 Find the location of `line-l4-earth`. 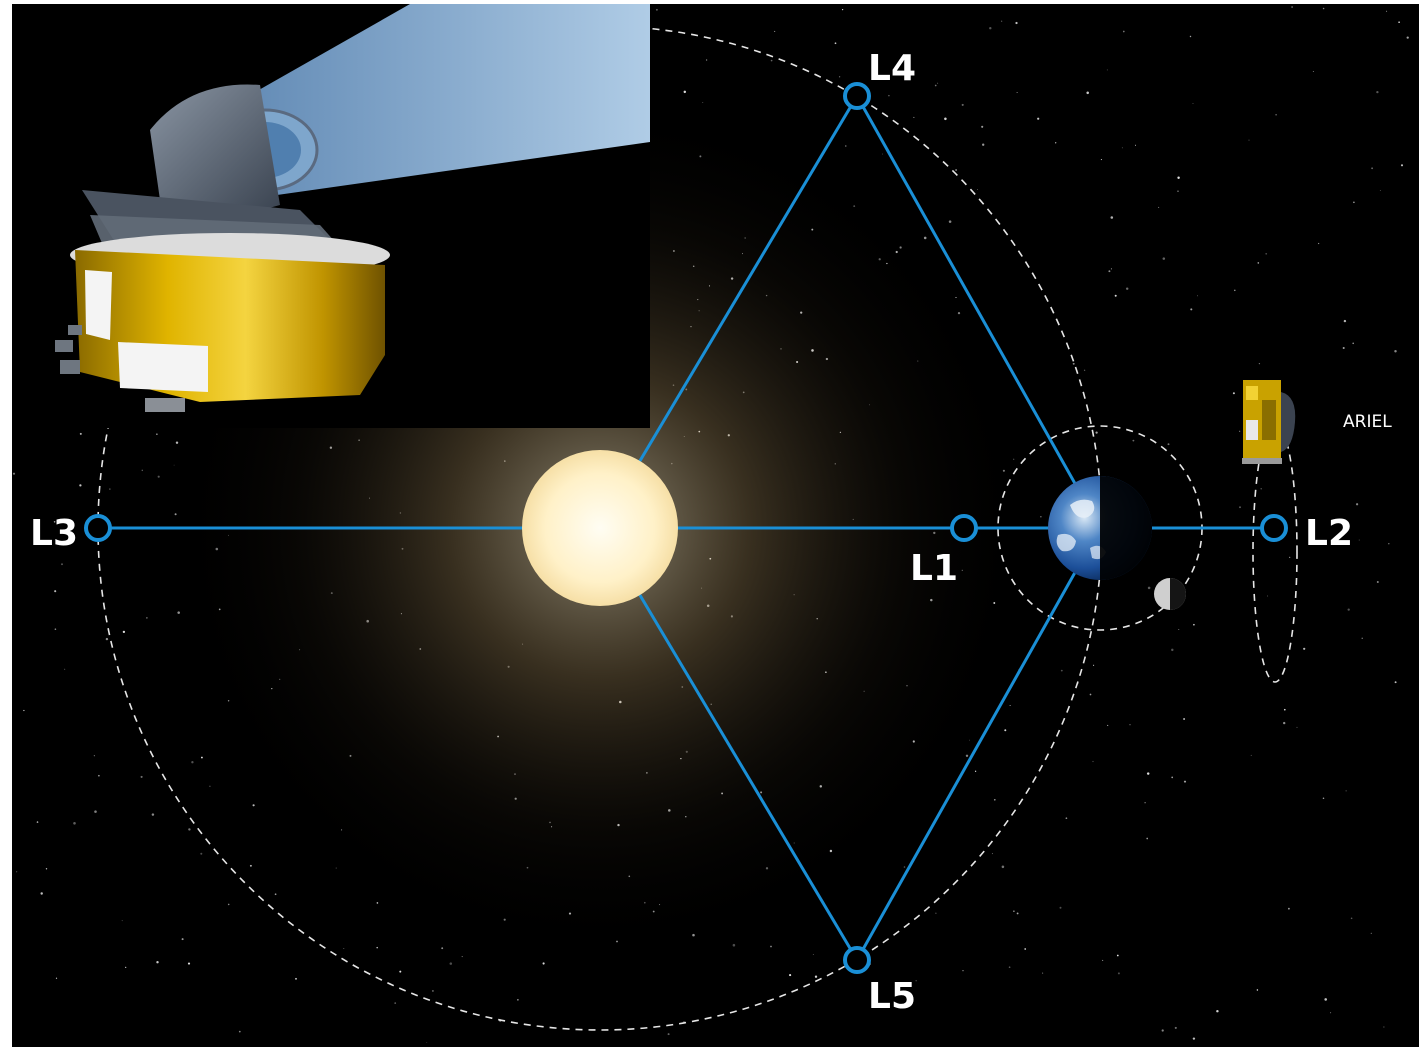

line-l4-earth is located at coordinates (978, 312).